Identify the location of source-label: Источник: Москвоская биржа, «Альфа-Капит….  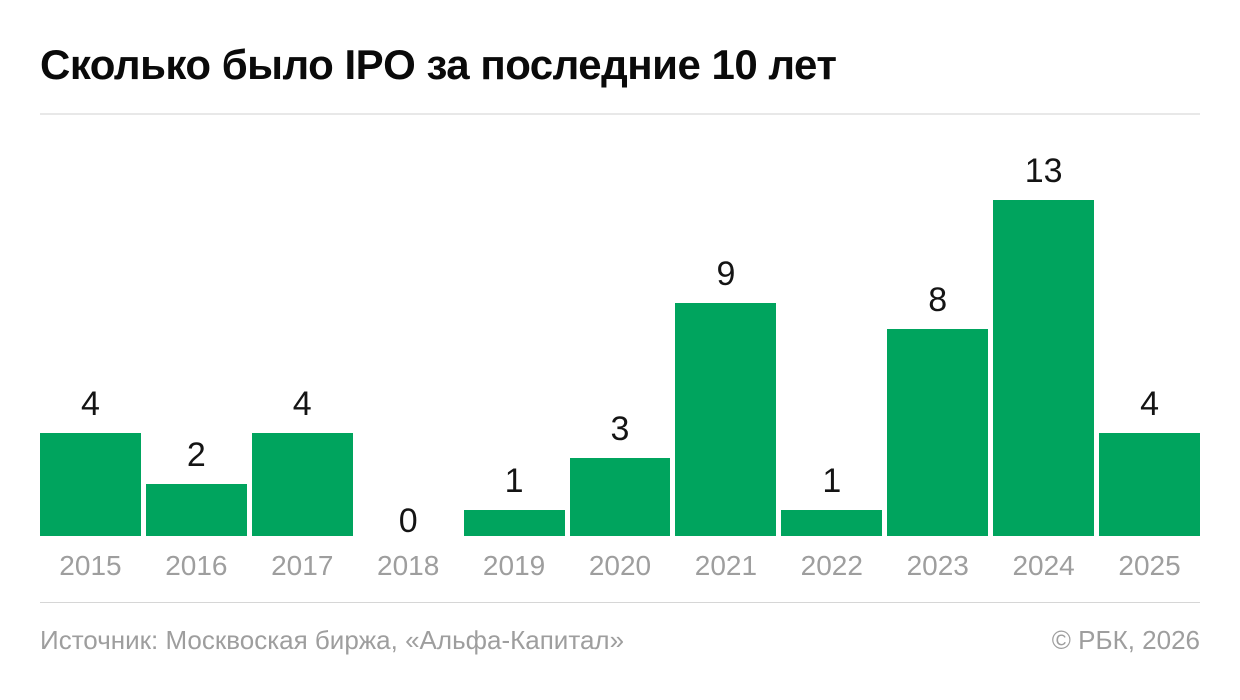
(332, 640).